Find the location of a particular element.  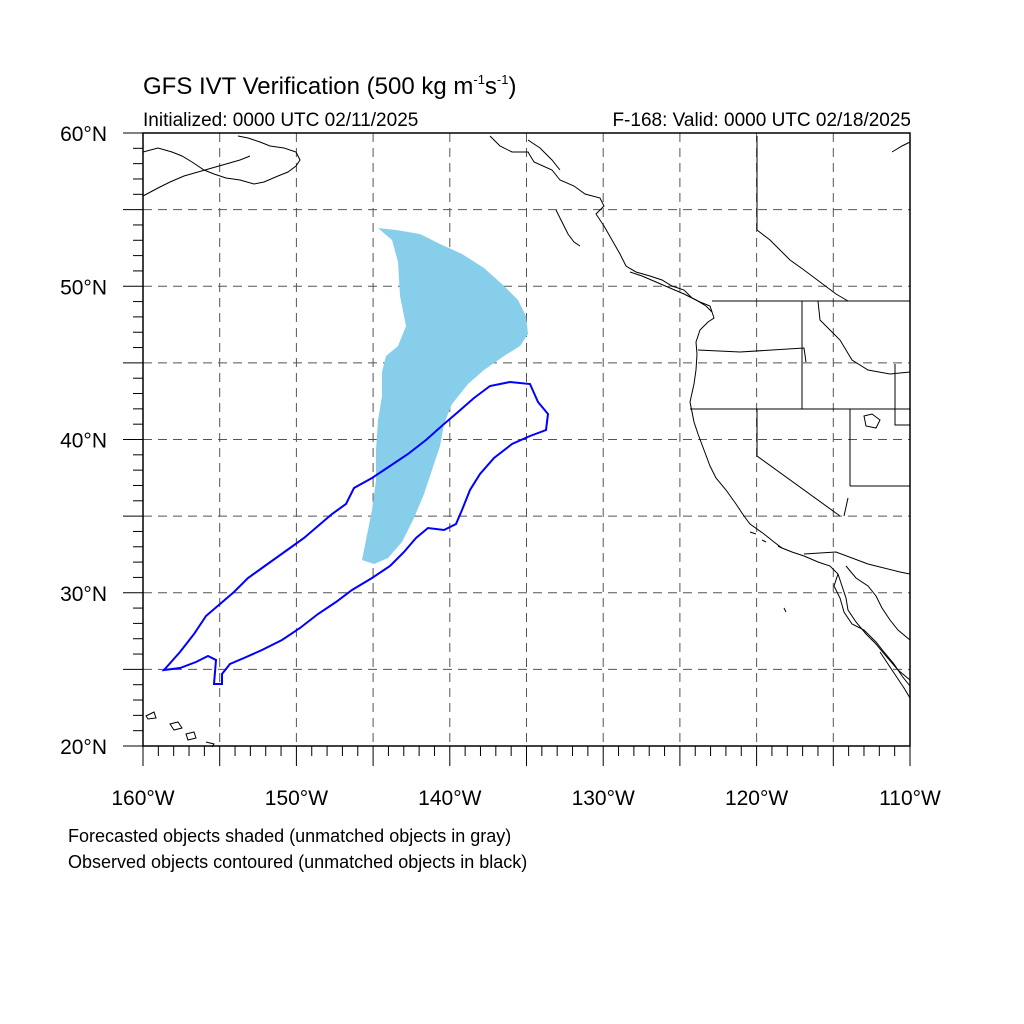

observed-ivt-contour is located at coordinates (355, 532).